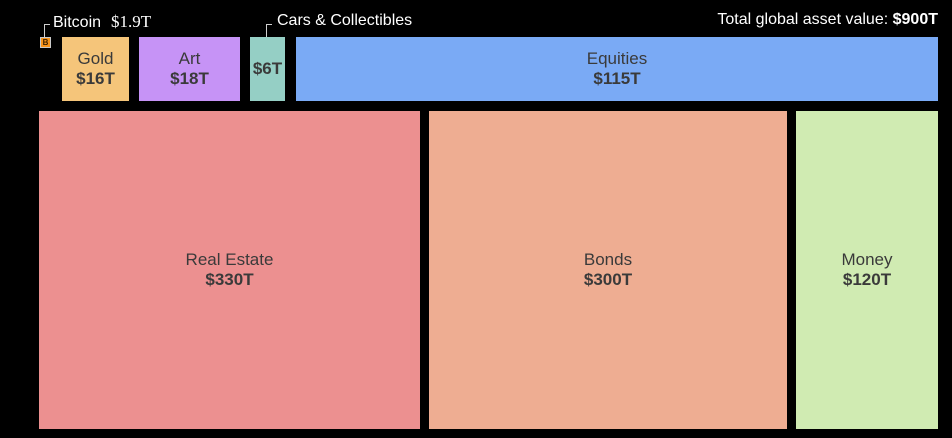 This screenshot has width=952, height=438. Describe the element at coordinates (189, 58) in the screenshot. I see `tile-label: Art` at that location.